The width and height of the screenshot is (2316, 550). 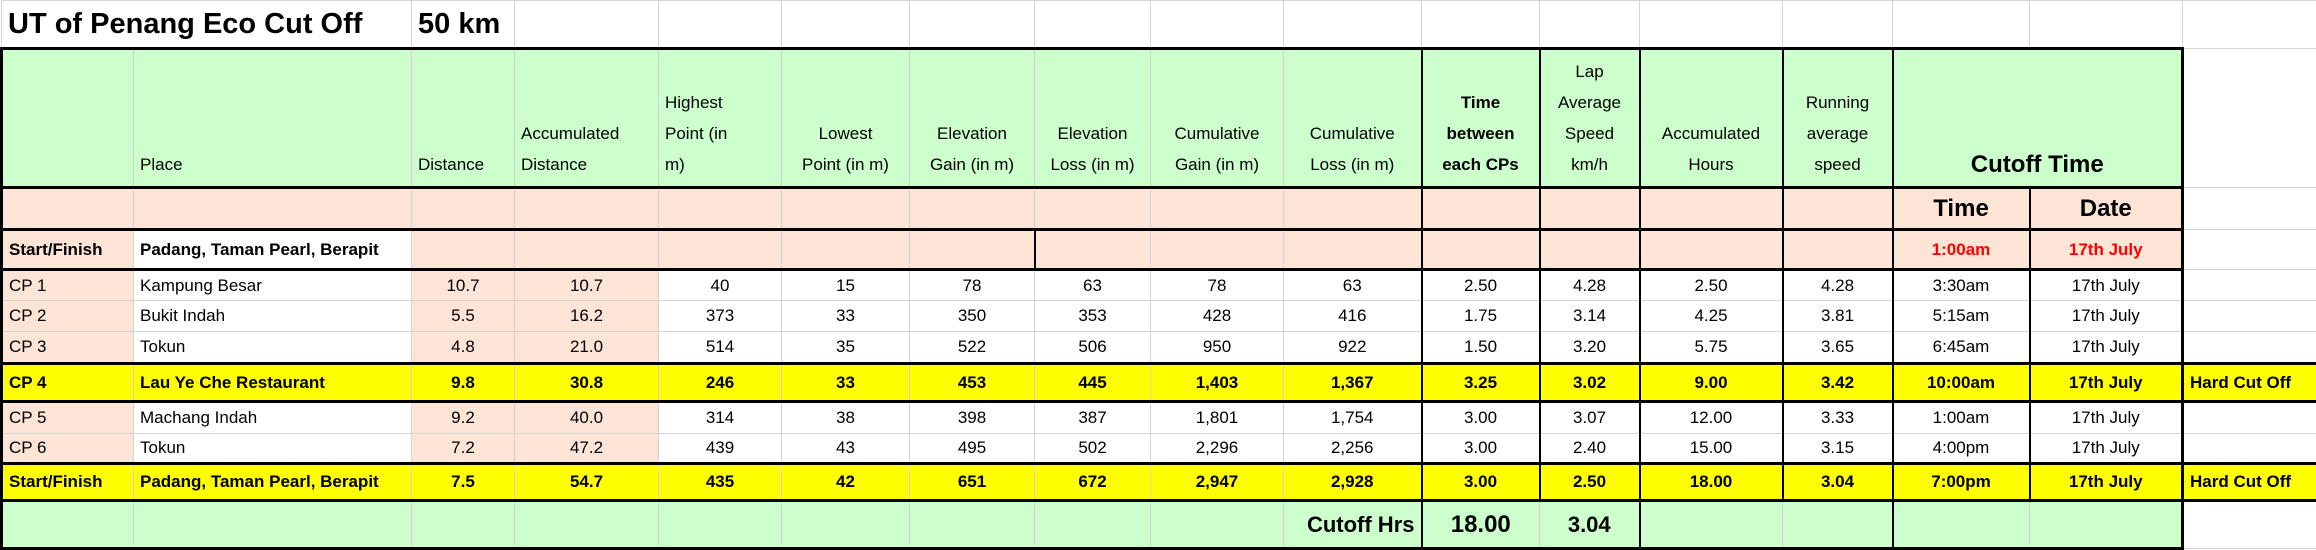 What do you see at coordinates (273, 316) in the screenshot?
I see `checkpoint-place: Bukit Indah` at bounding box center [273, 316].